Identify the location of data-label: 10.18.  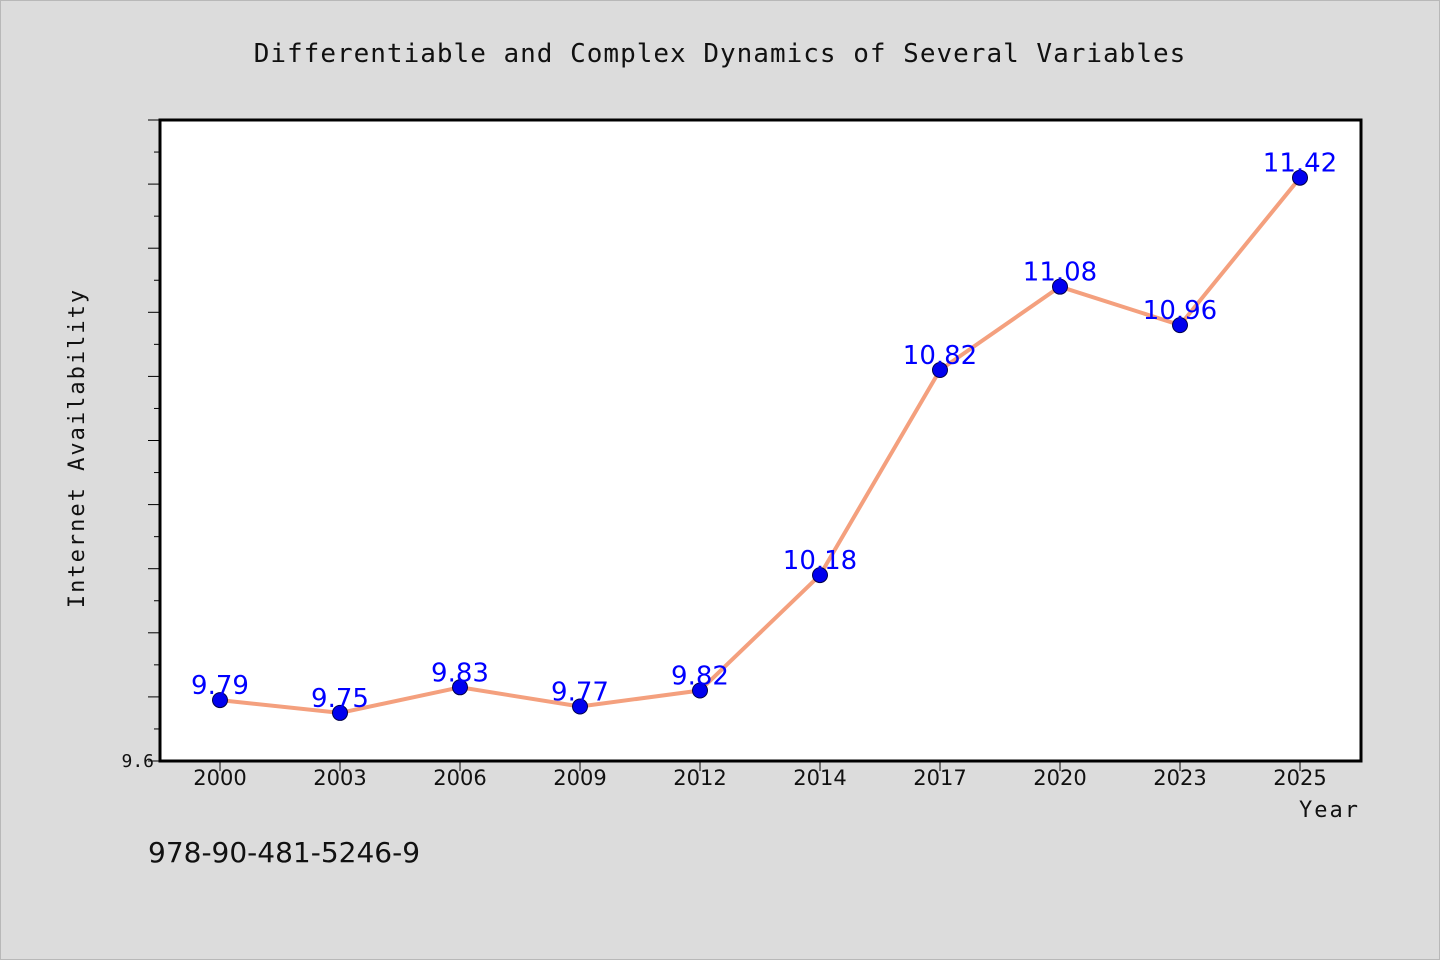
(820, 561).